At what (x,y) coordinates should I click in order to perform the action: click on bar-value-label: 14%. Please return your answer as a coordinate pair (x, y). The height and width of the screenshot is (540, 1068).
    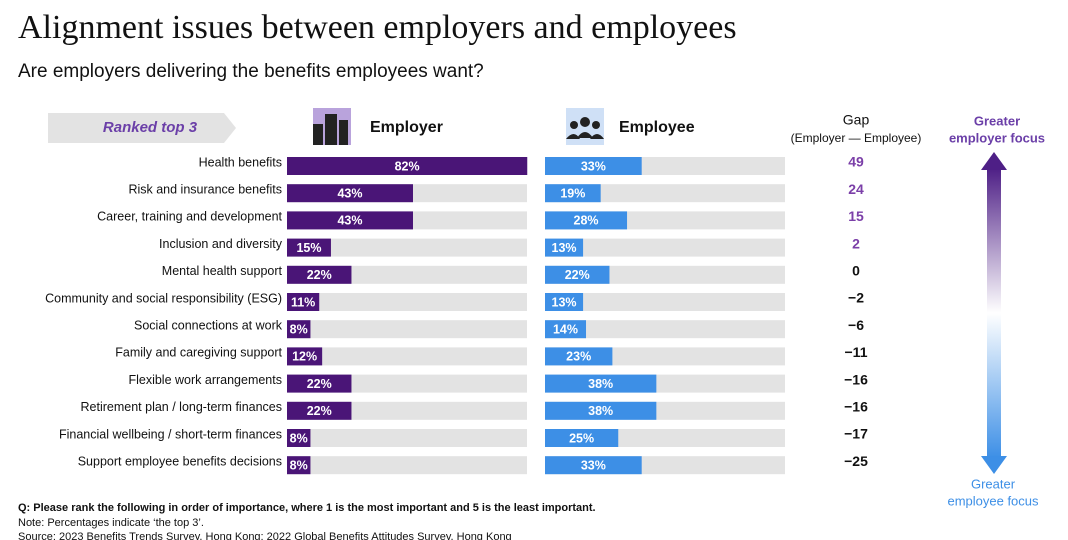
    Looking at the image, I should click on (565, 329).